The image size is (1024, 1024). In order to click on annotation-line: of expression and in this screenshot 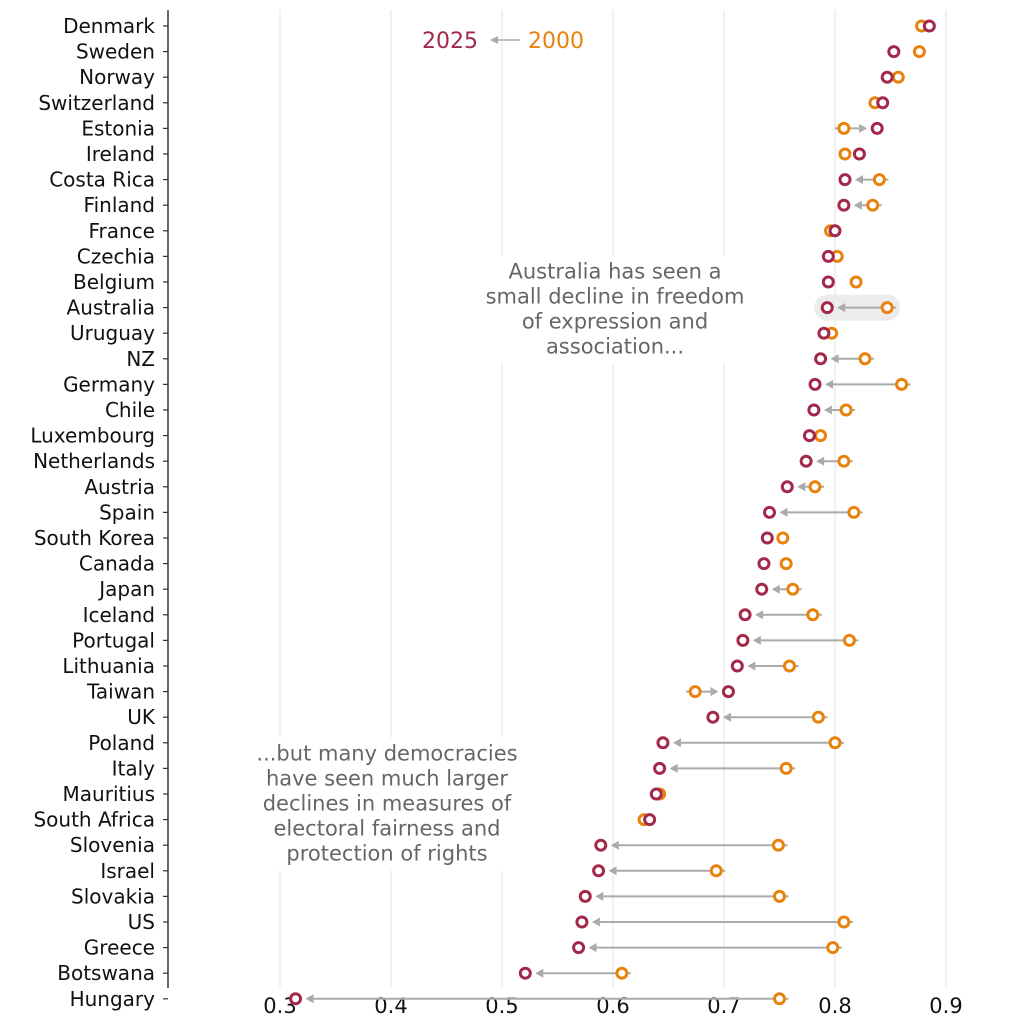, I will do `click(615, 322)`.